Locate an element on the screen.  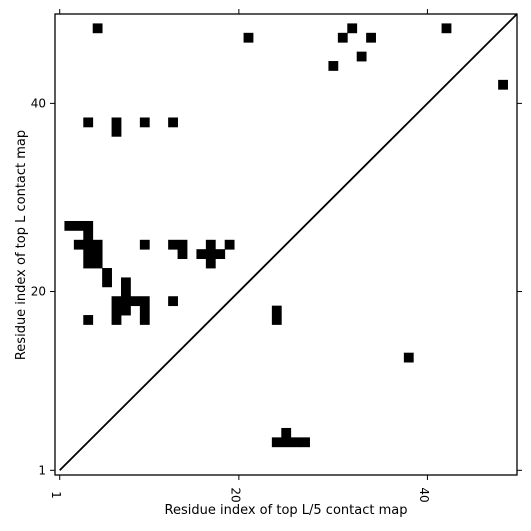
y-tick-label: 1 is located at coordinates (42, 470).